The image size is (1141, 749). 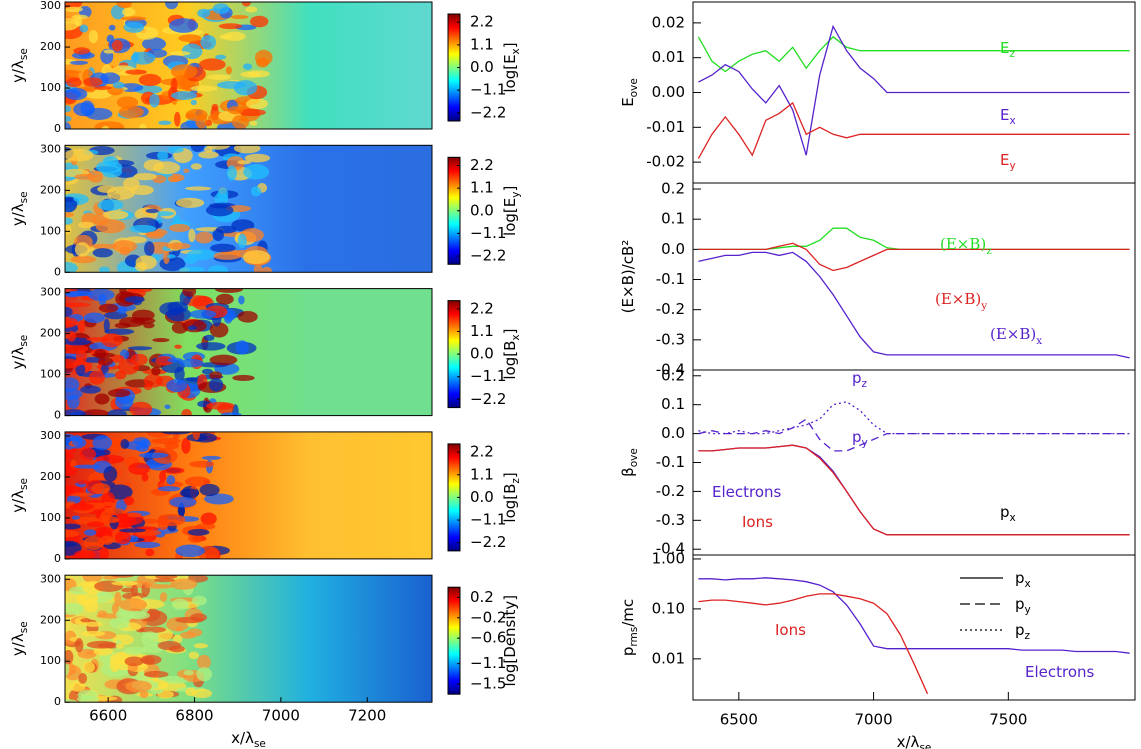 I want to click on x-tick-label: 7000, so click(x=281, y=716).